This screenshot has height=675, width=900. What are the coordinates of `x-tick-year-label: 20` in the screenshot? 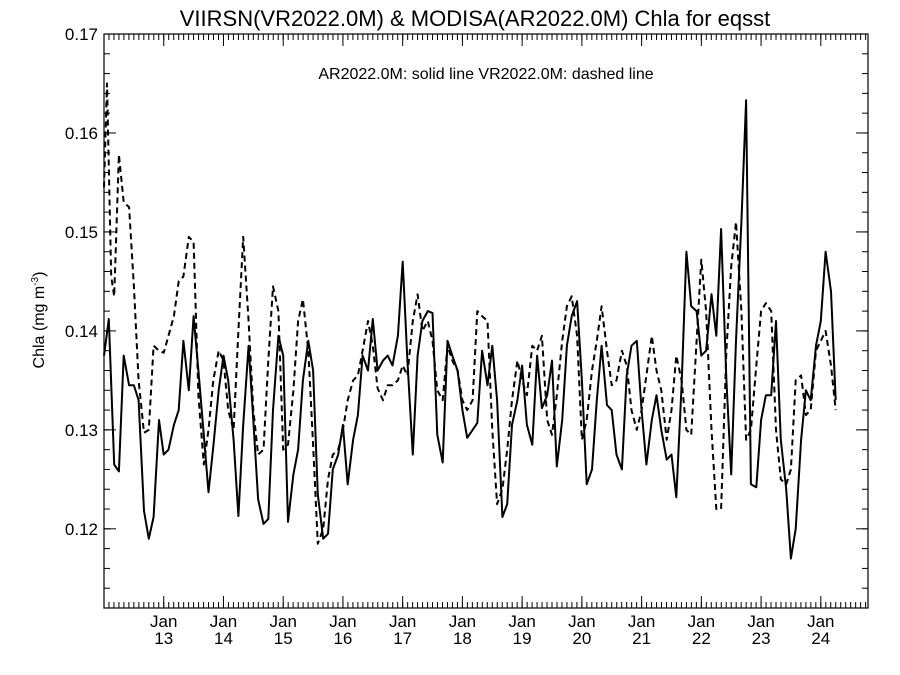 It's located at (581, 638).